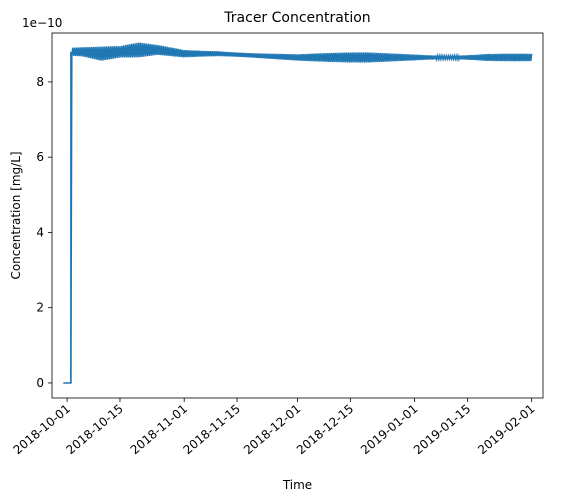 The image size is (567, 501). I want to click on y-tick-label: 4, so click(40, 232).